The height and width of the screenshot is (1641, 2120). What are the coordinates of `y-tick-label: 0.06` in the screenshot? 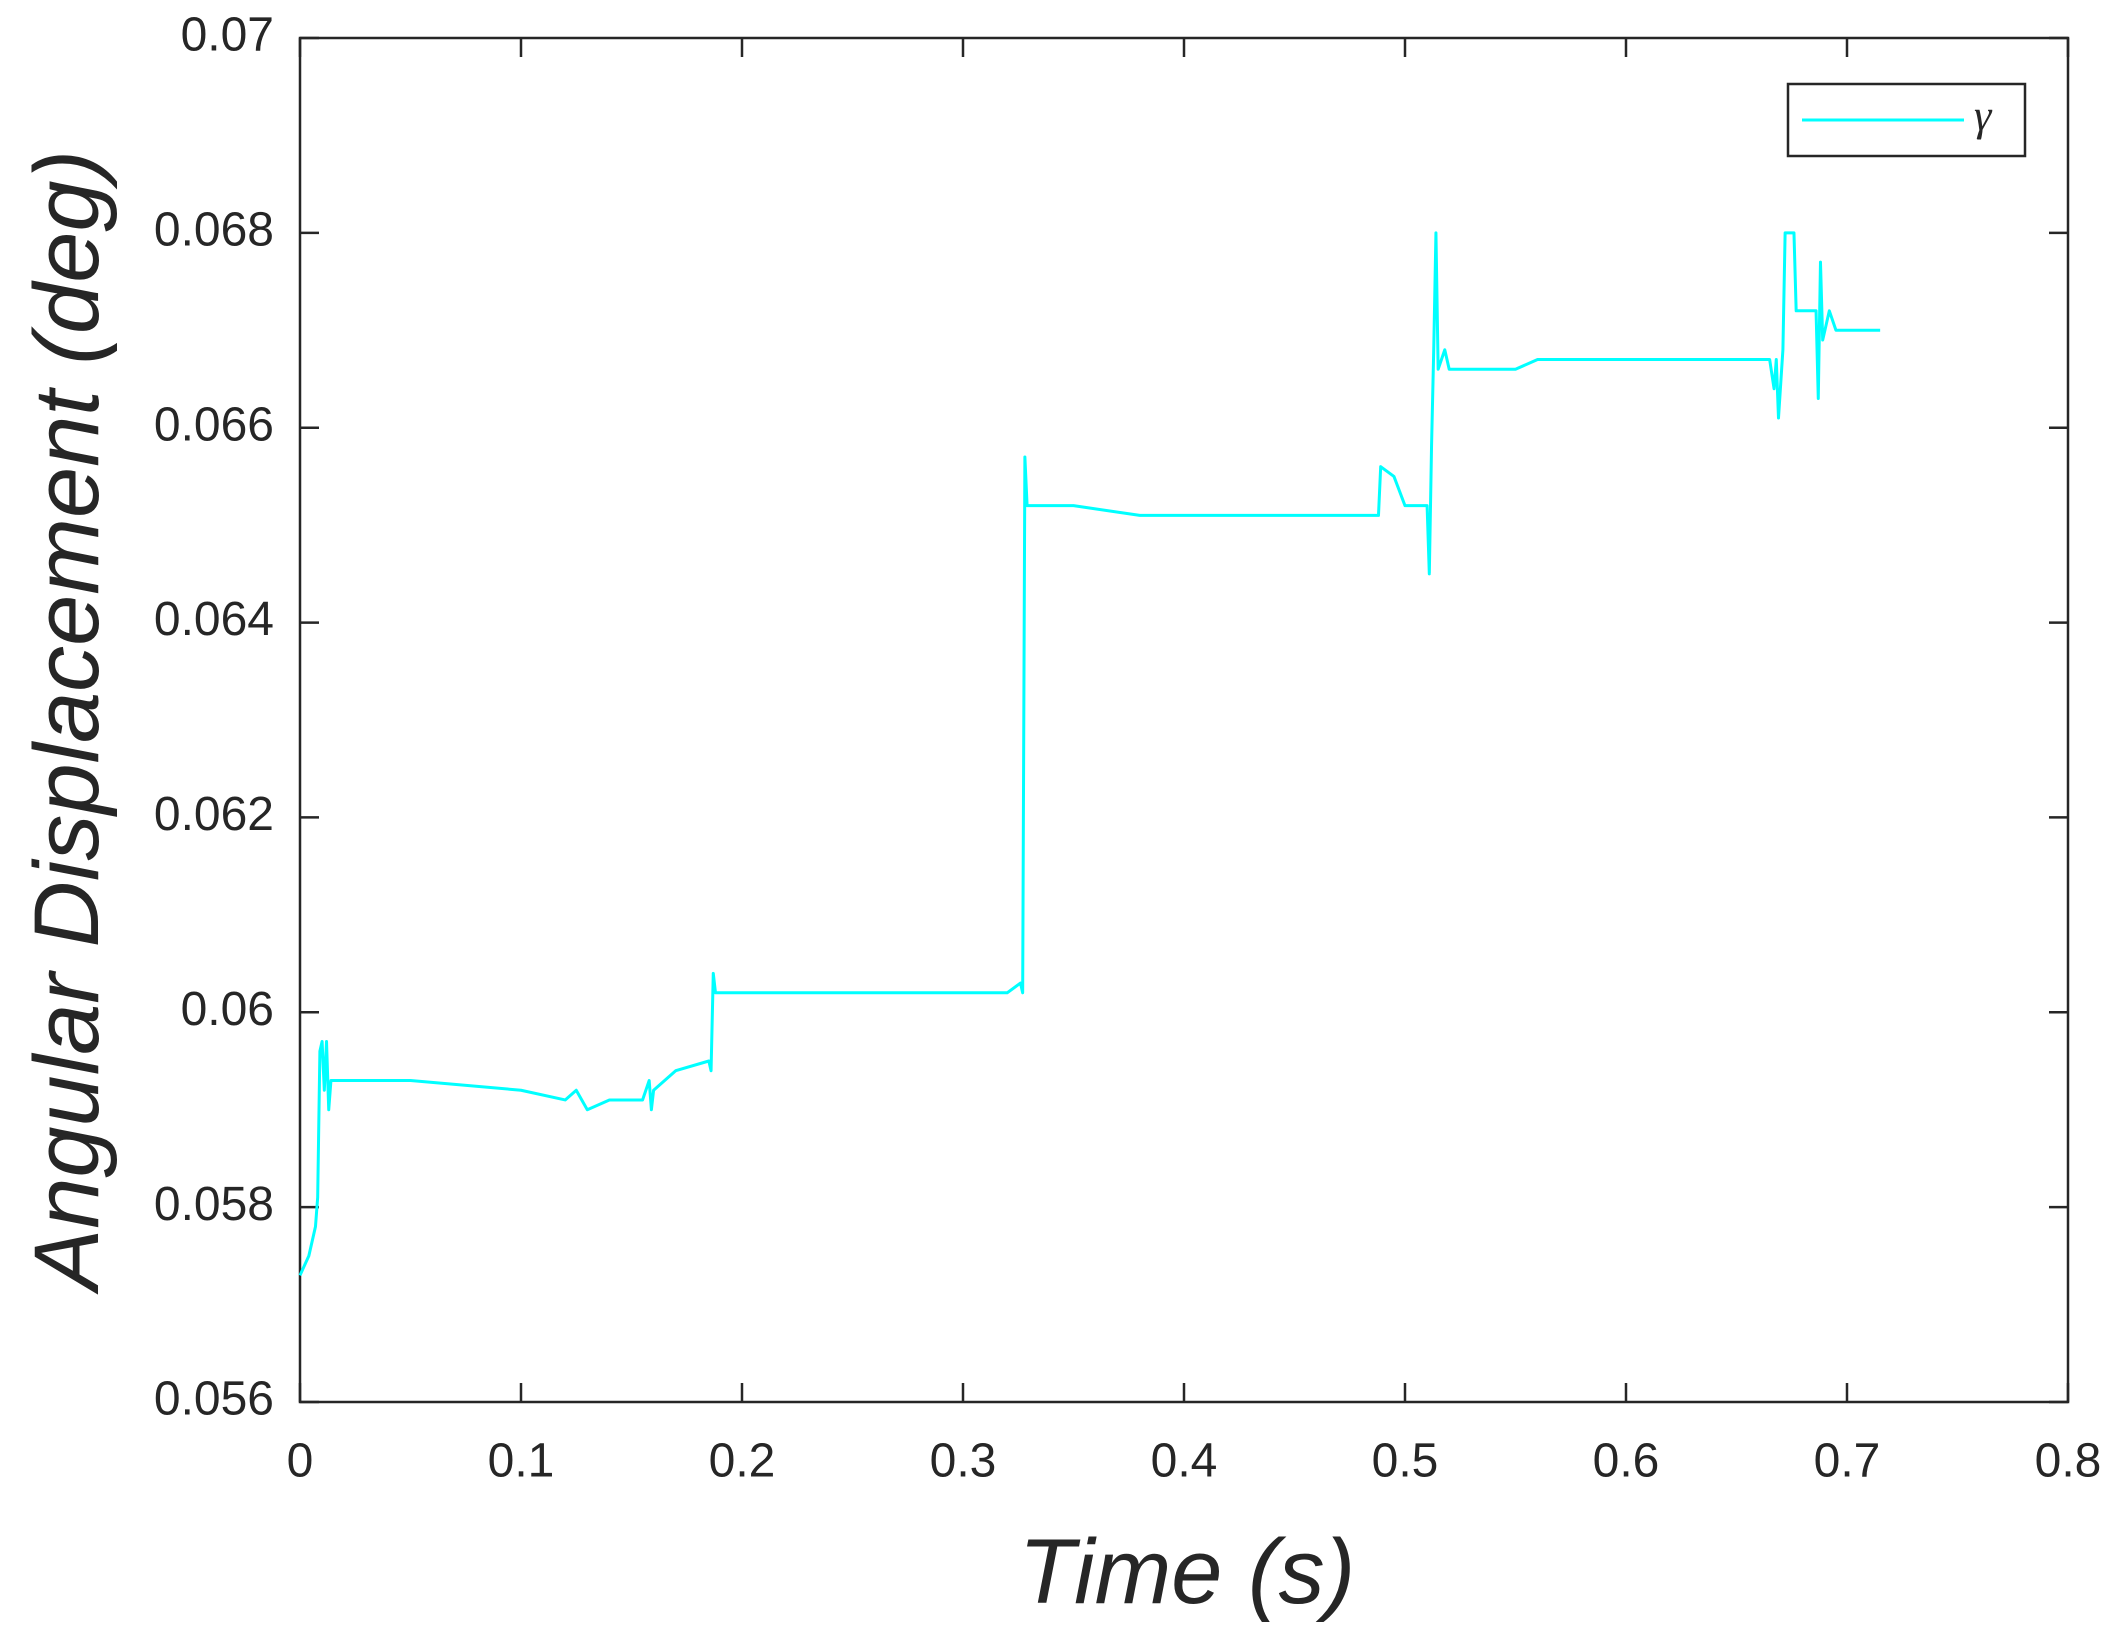 It's located at (227, 1009).